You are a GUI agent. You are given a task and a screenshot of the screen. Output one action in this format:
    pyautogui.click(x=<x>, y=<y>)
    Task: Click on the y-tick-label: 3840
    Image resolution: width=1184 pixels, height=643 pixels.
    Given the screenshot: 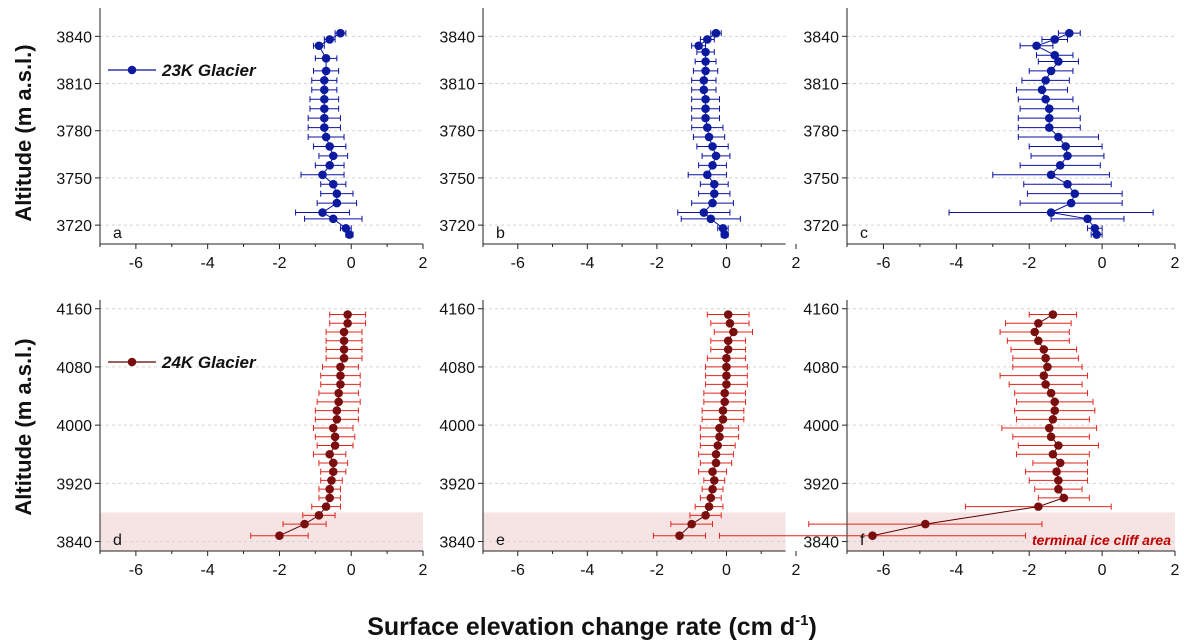 What is the action you would take?
    pyautogui.click(x=74, y=37)
    